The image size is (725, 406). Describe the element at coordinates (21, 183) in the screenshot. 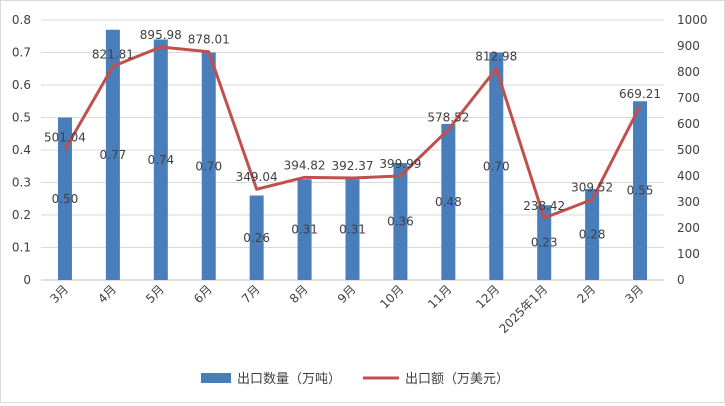

I see `left-axis-tick-label: 0.3` at that location.